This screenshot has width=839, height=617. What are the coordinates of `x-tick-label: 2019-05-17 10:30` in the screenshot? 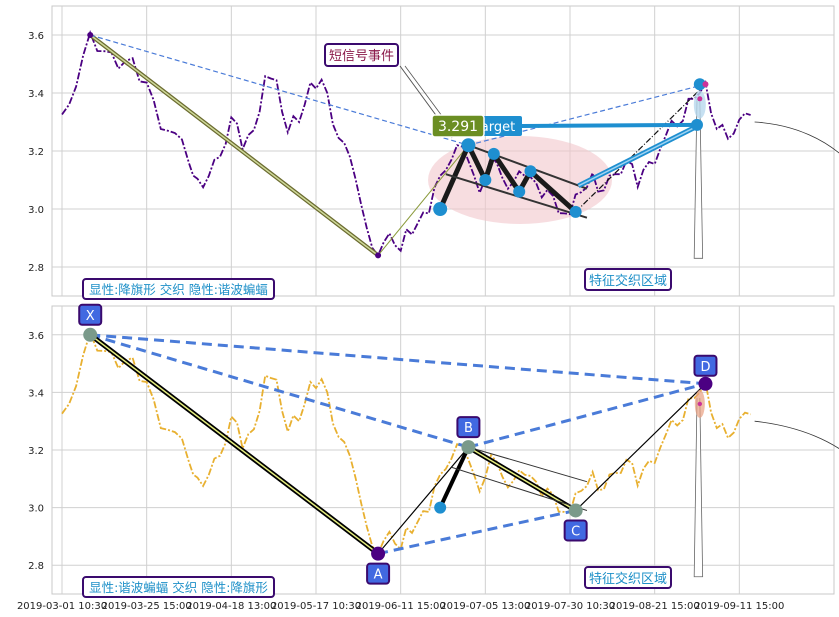 It's located at (316, 606).